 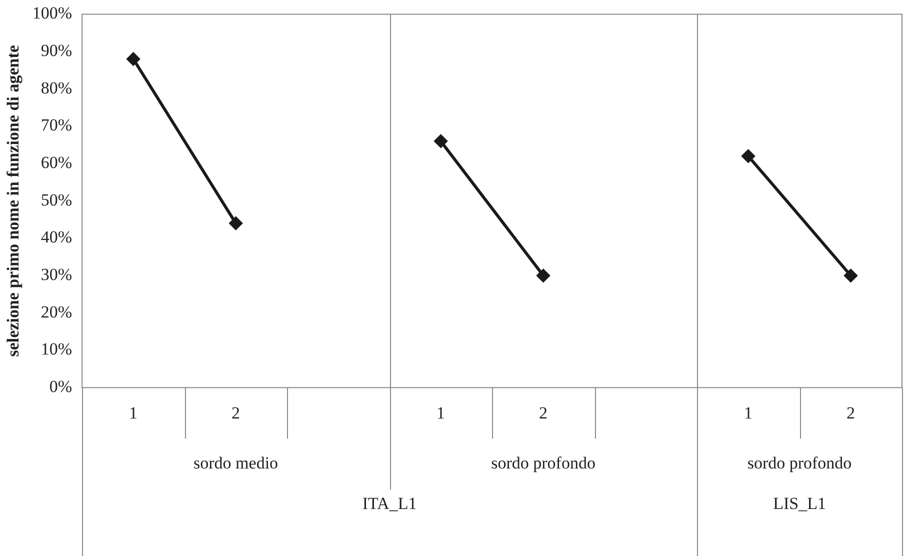 I want to click on y-tick-label: 70%, so click(x=56, y=125).